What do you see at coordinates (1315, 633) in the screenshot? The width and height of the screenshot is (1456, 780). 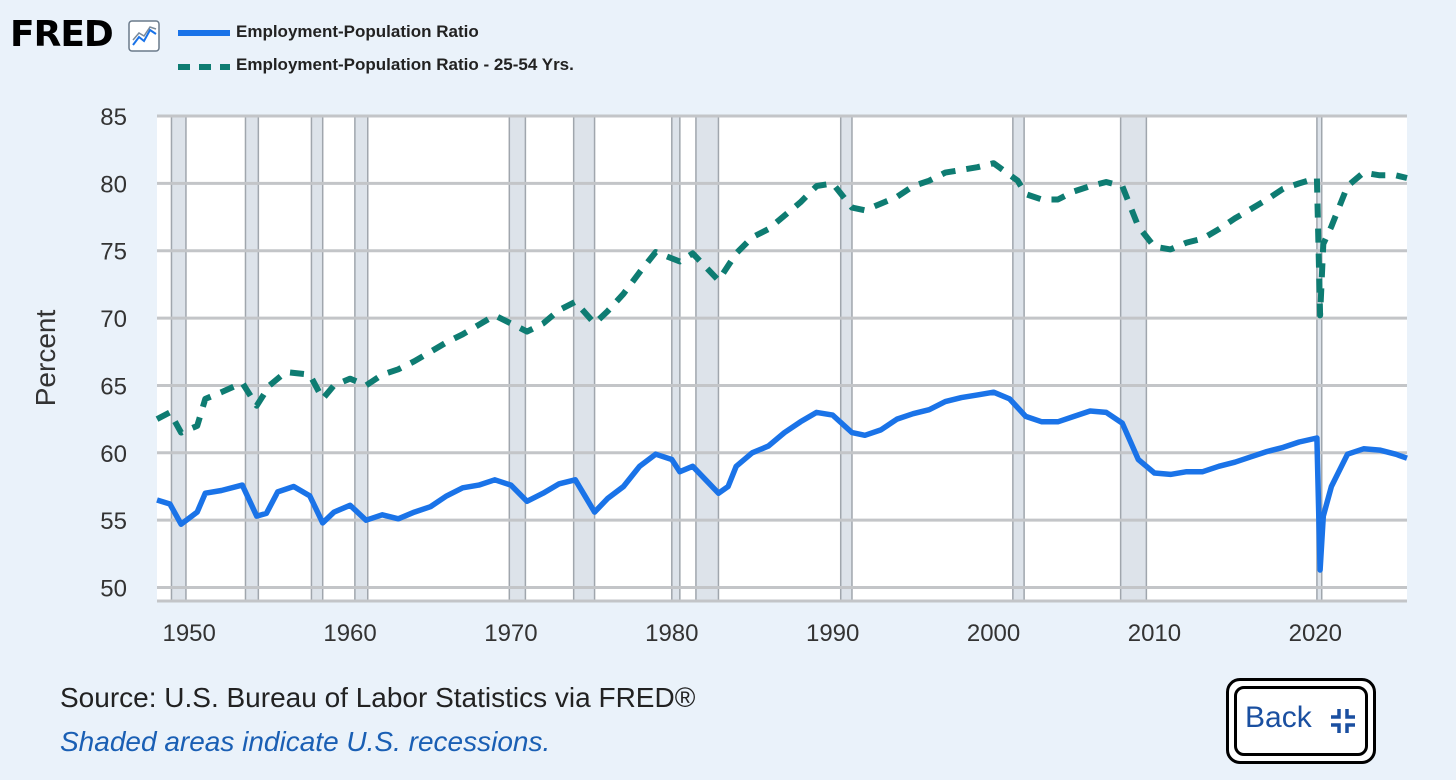 I see `x-tick-label: 2020` at bounding box center [1315, 633].